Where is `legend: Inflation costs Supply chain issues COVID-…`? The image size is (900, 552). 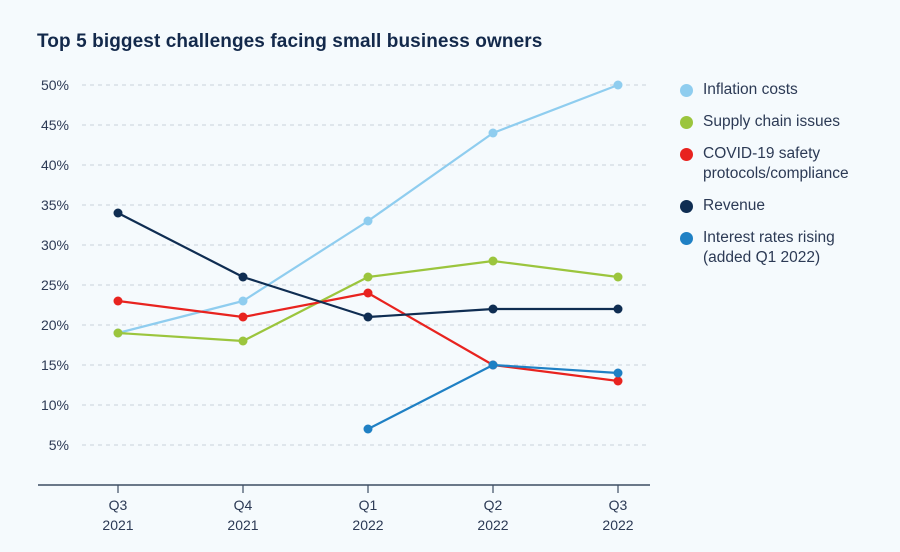 legend: Inflation costs Supply chain issues COVID-… is located at coordinates (790, 180).